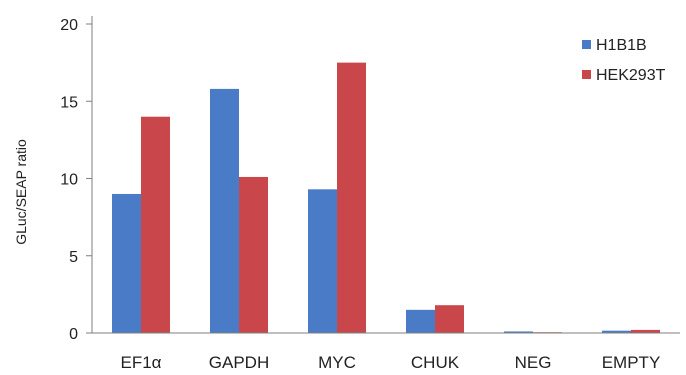  I want to click on legend-label-h1b1b: H1B1B, so click(621, 45).